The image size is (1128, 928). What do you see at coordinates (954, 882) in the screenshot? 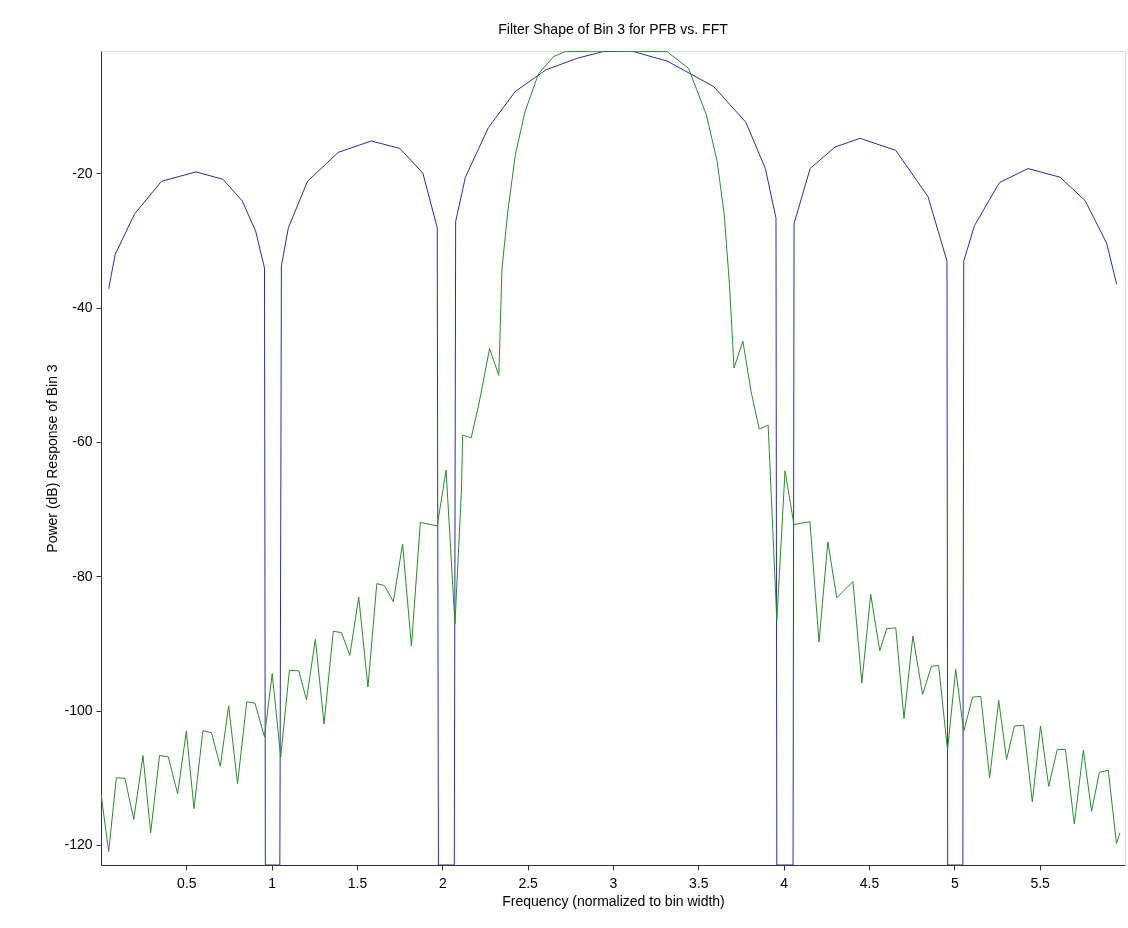
I see `x-tick-label: 5` at bounding box center [954, 882].